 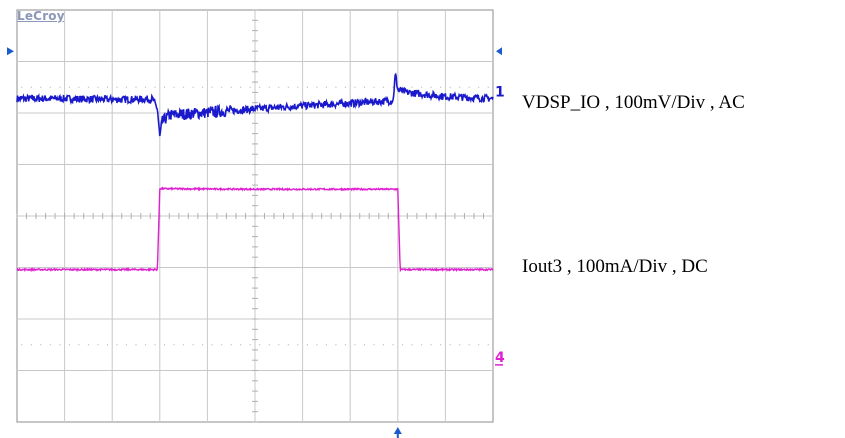 What do you see at coordinates (500, 93) in the screenshot?
I see `ch1-marker: 1` at bounding box center [500, 93].